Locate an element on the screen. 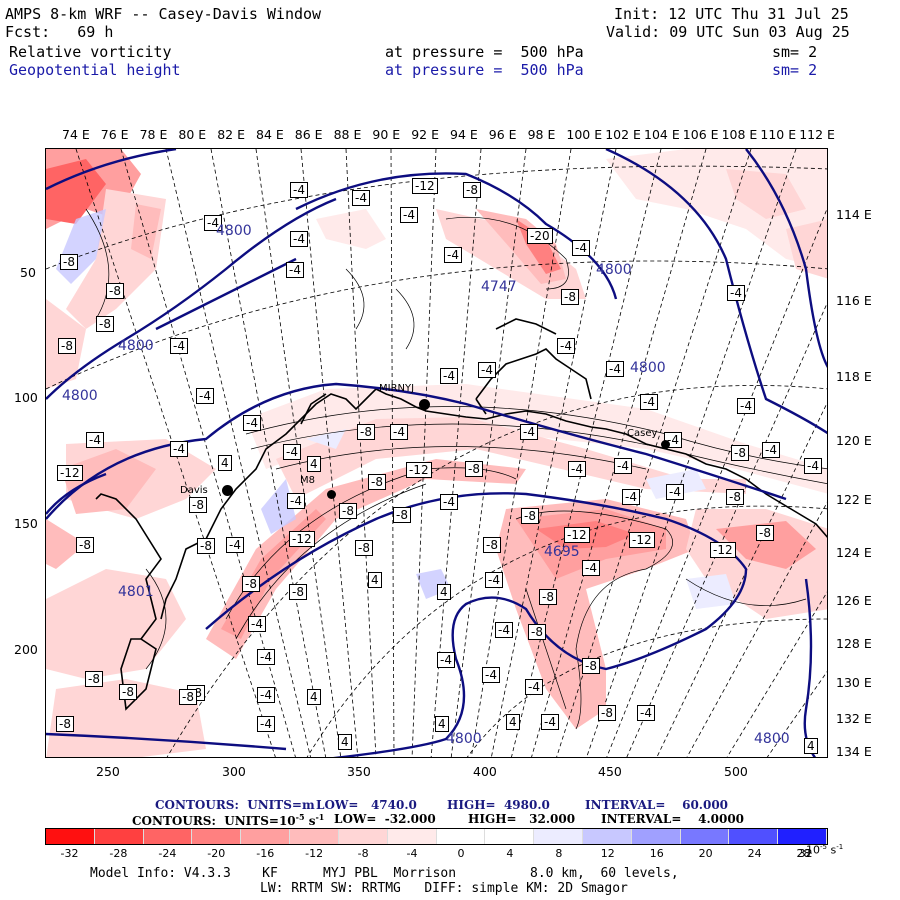 The height and width of the screenshot is (900, 900). colorbar-tick-label: -28 is located at coordinates (118, 853).